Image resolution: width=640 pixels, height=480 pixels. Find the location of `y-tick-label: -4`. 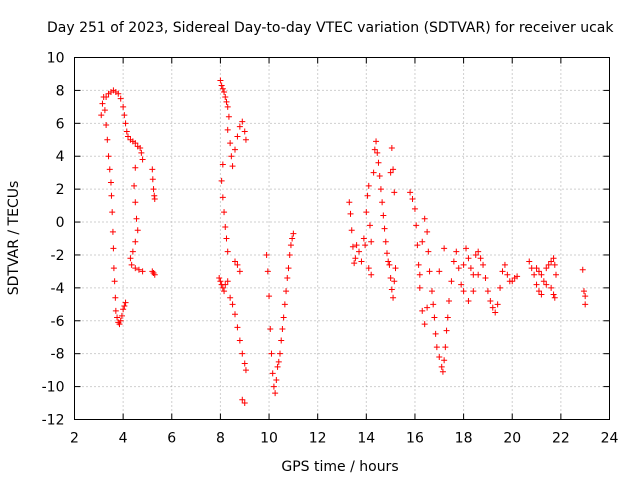

y-tick-label: -4 is located at coordinates (58, 289).